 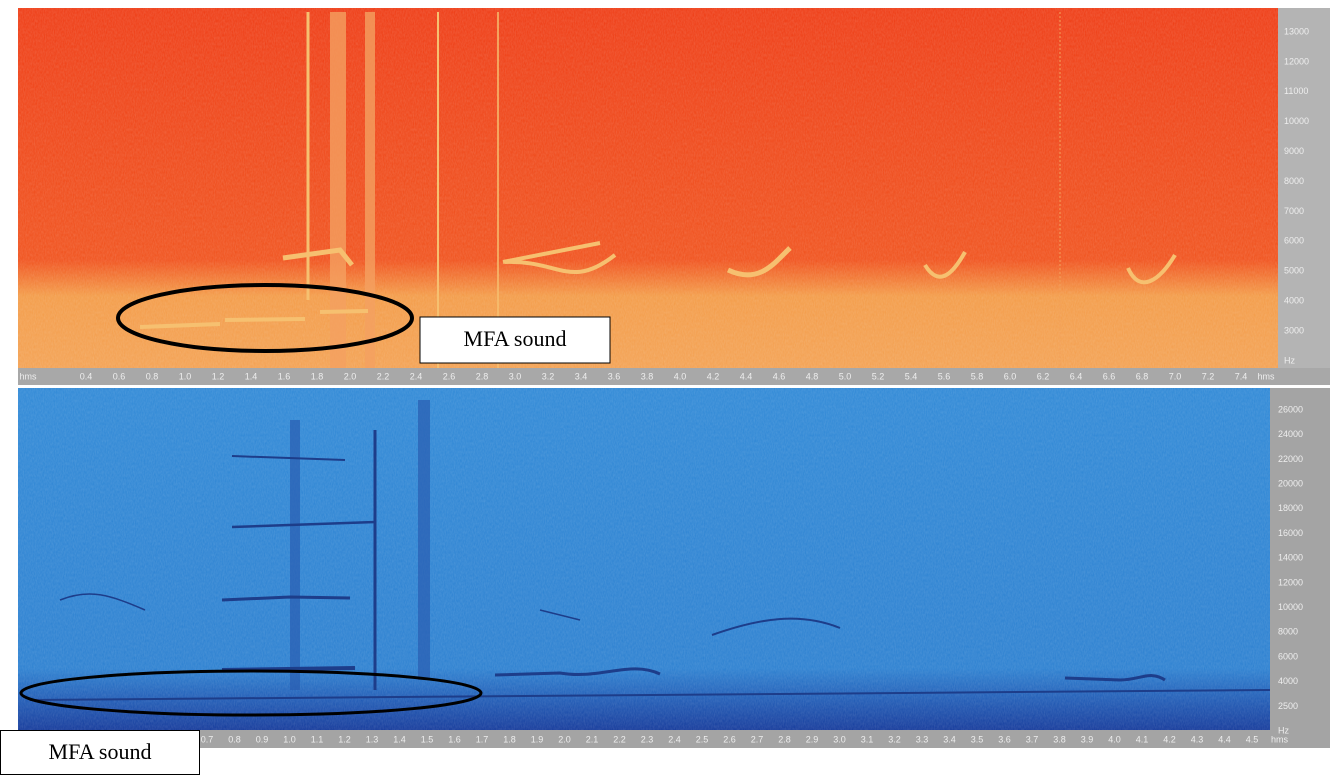 What do you see at coordinates (779, 376) in the screenshot?
I see `x-tick-label: 4.6` at bounding box center [779, 376].